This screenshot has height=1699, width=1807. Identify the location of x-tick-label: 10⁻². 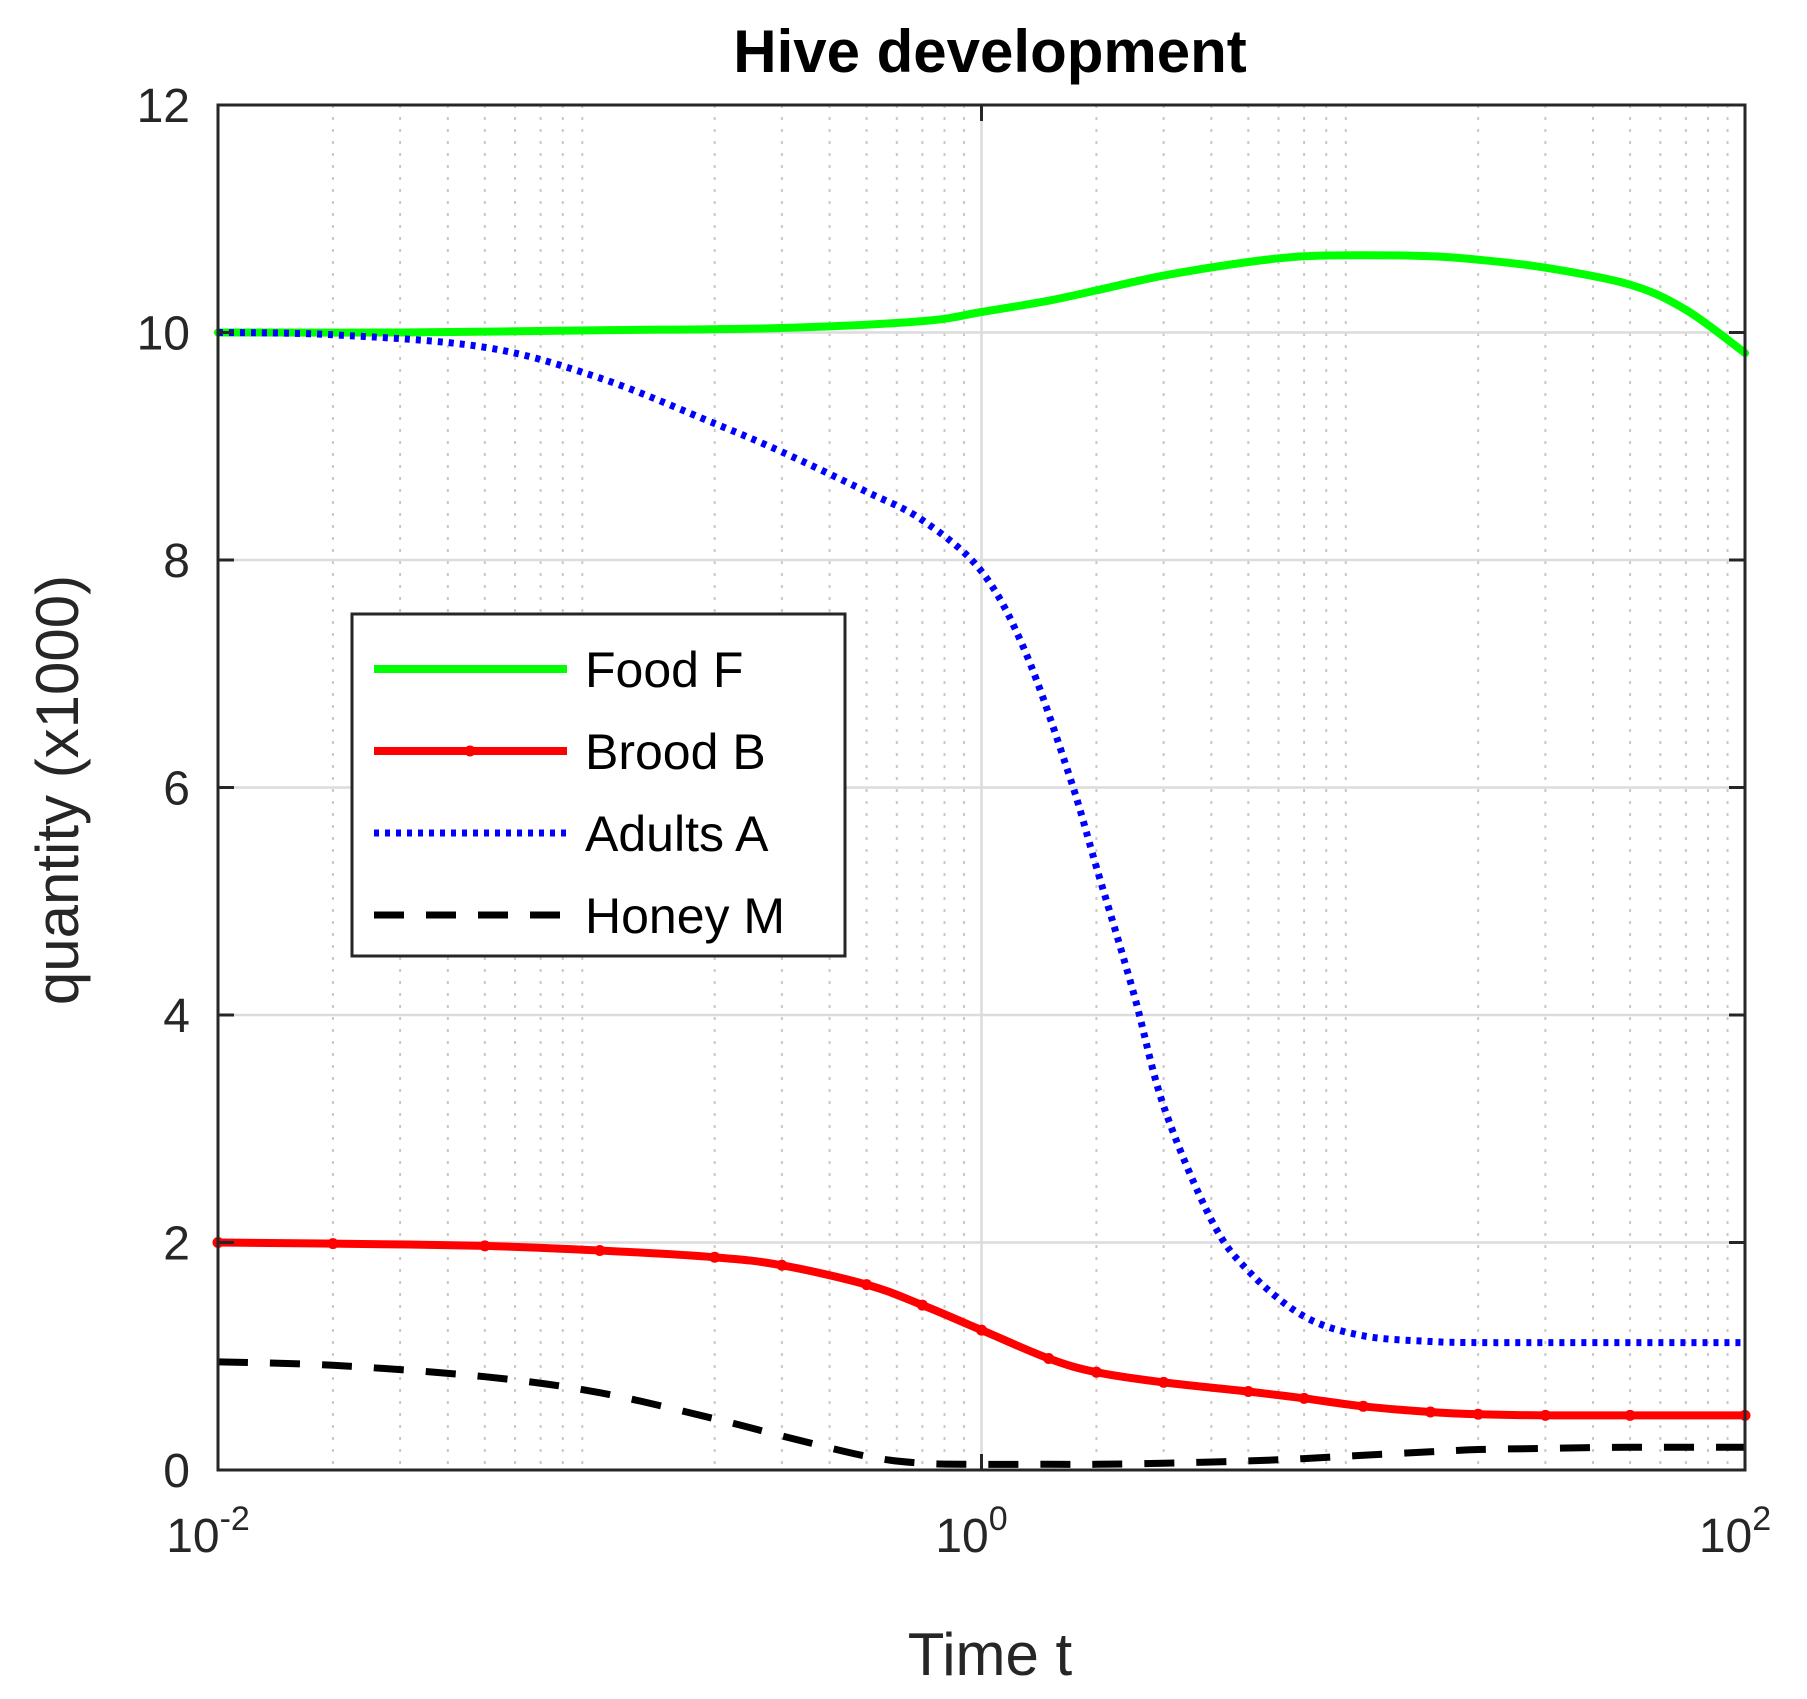
(208, 1531).